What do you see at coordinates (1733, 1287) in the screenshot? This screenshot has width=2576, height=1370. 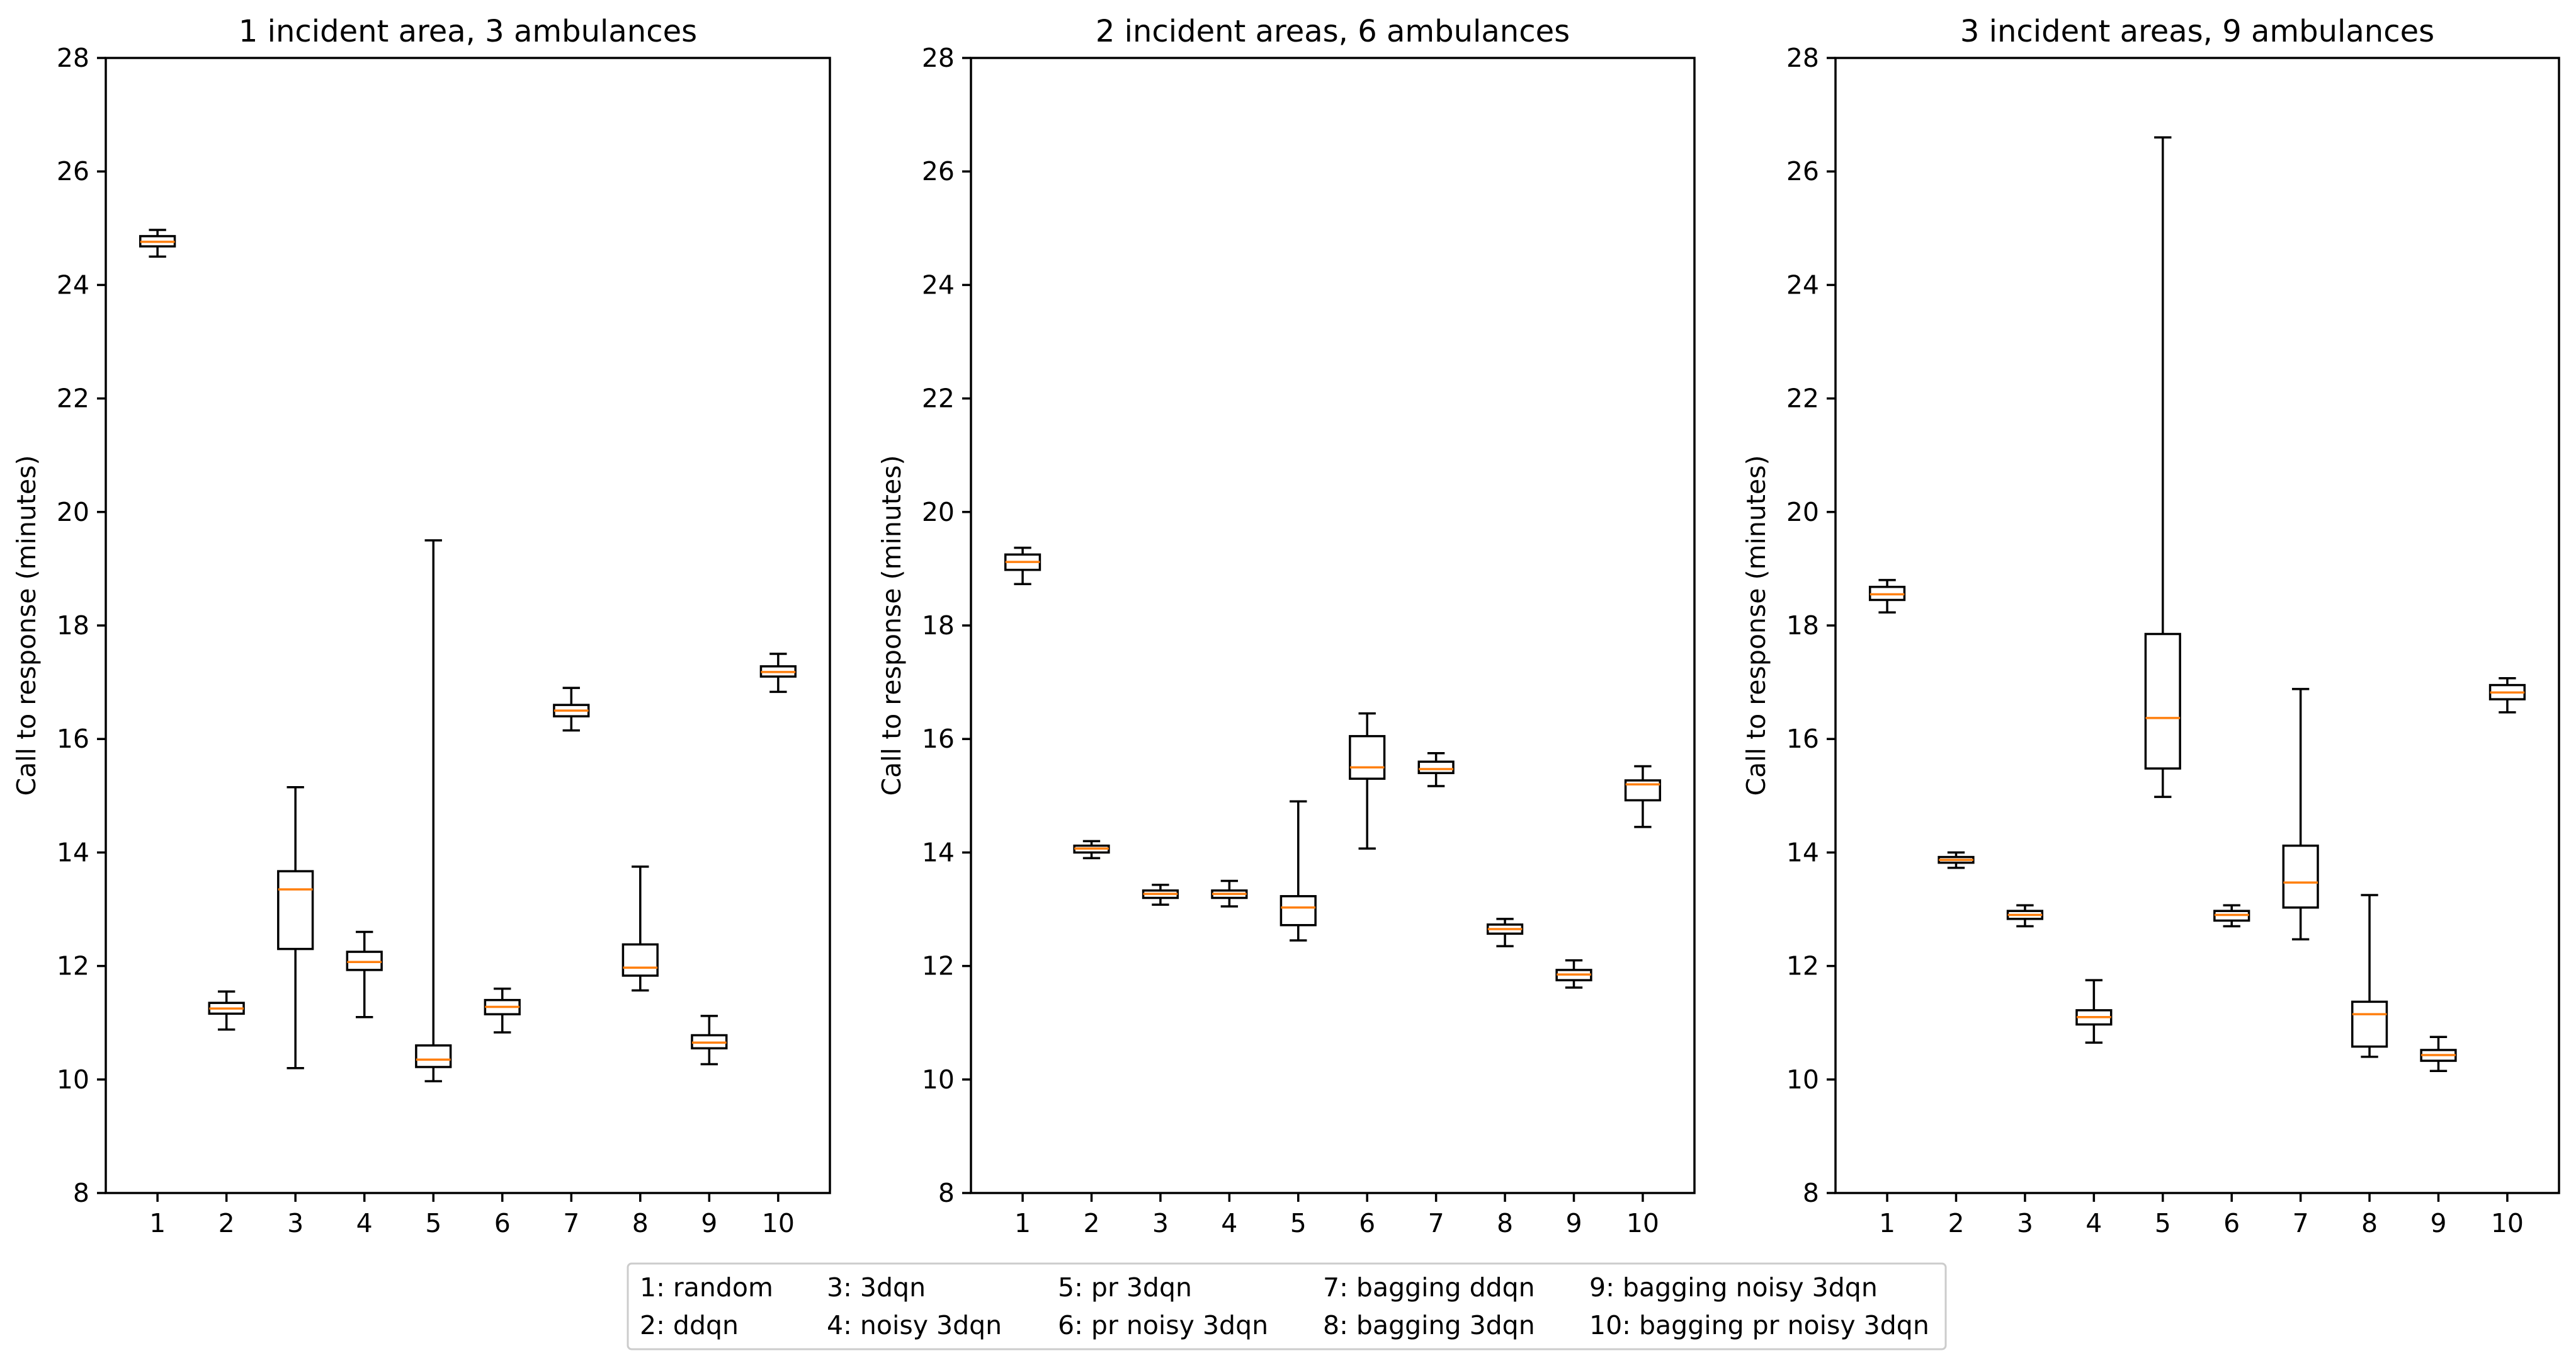 I see `legend-entry: 9: bagging noisy 3dqn` at bounding box center [1733, 1287].